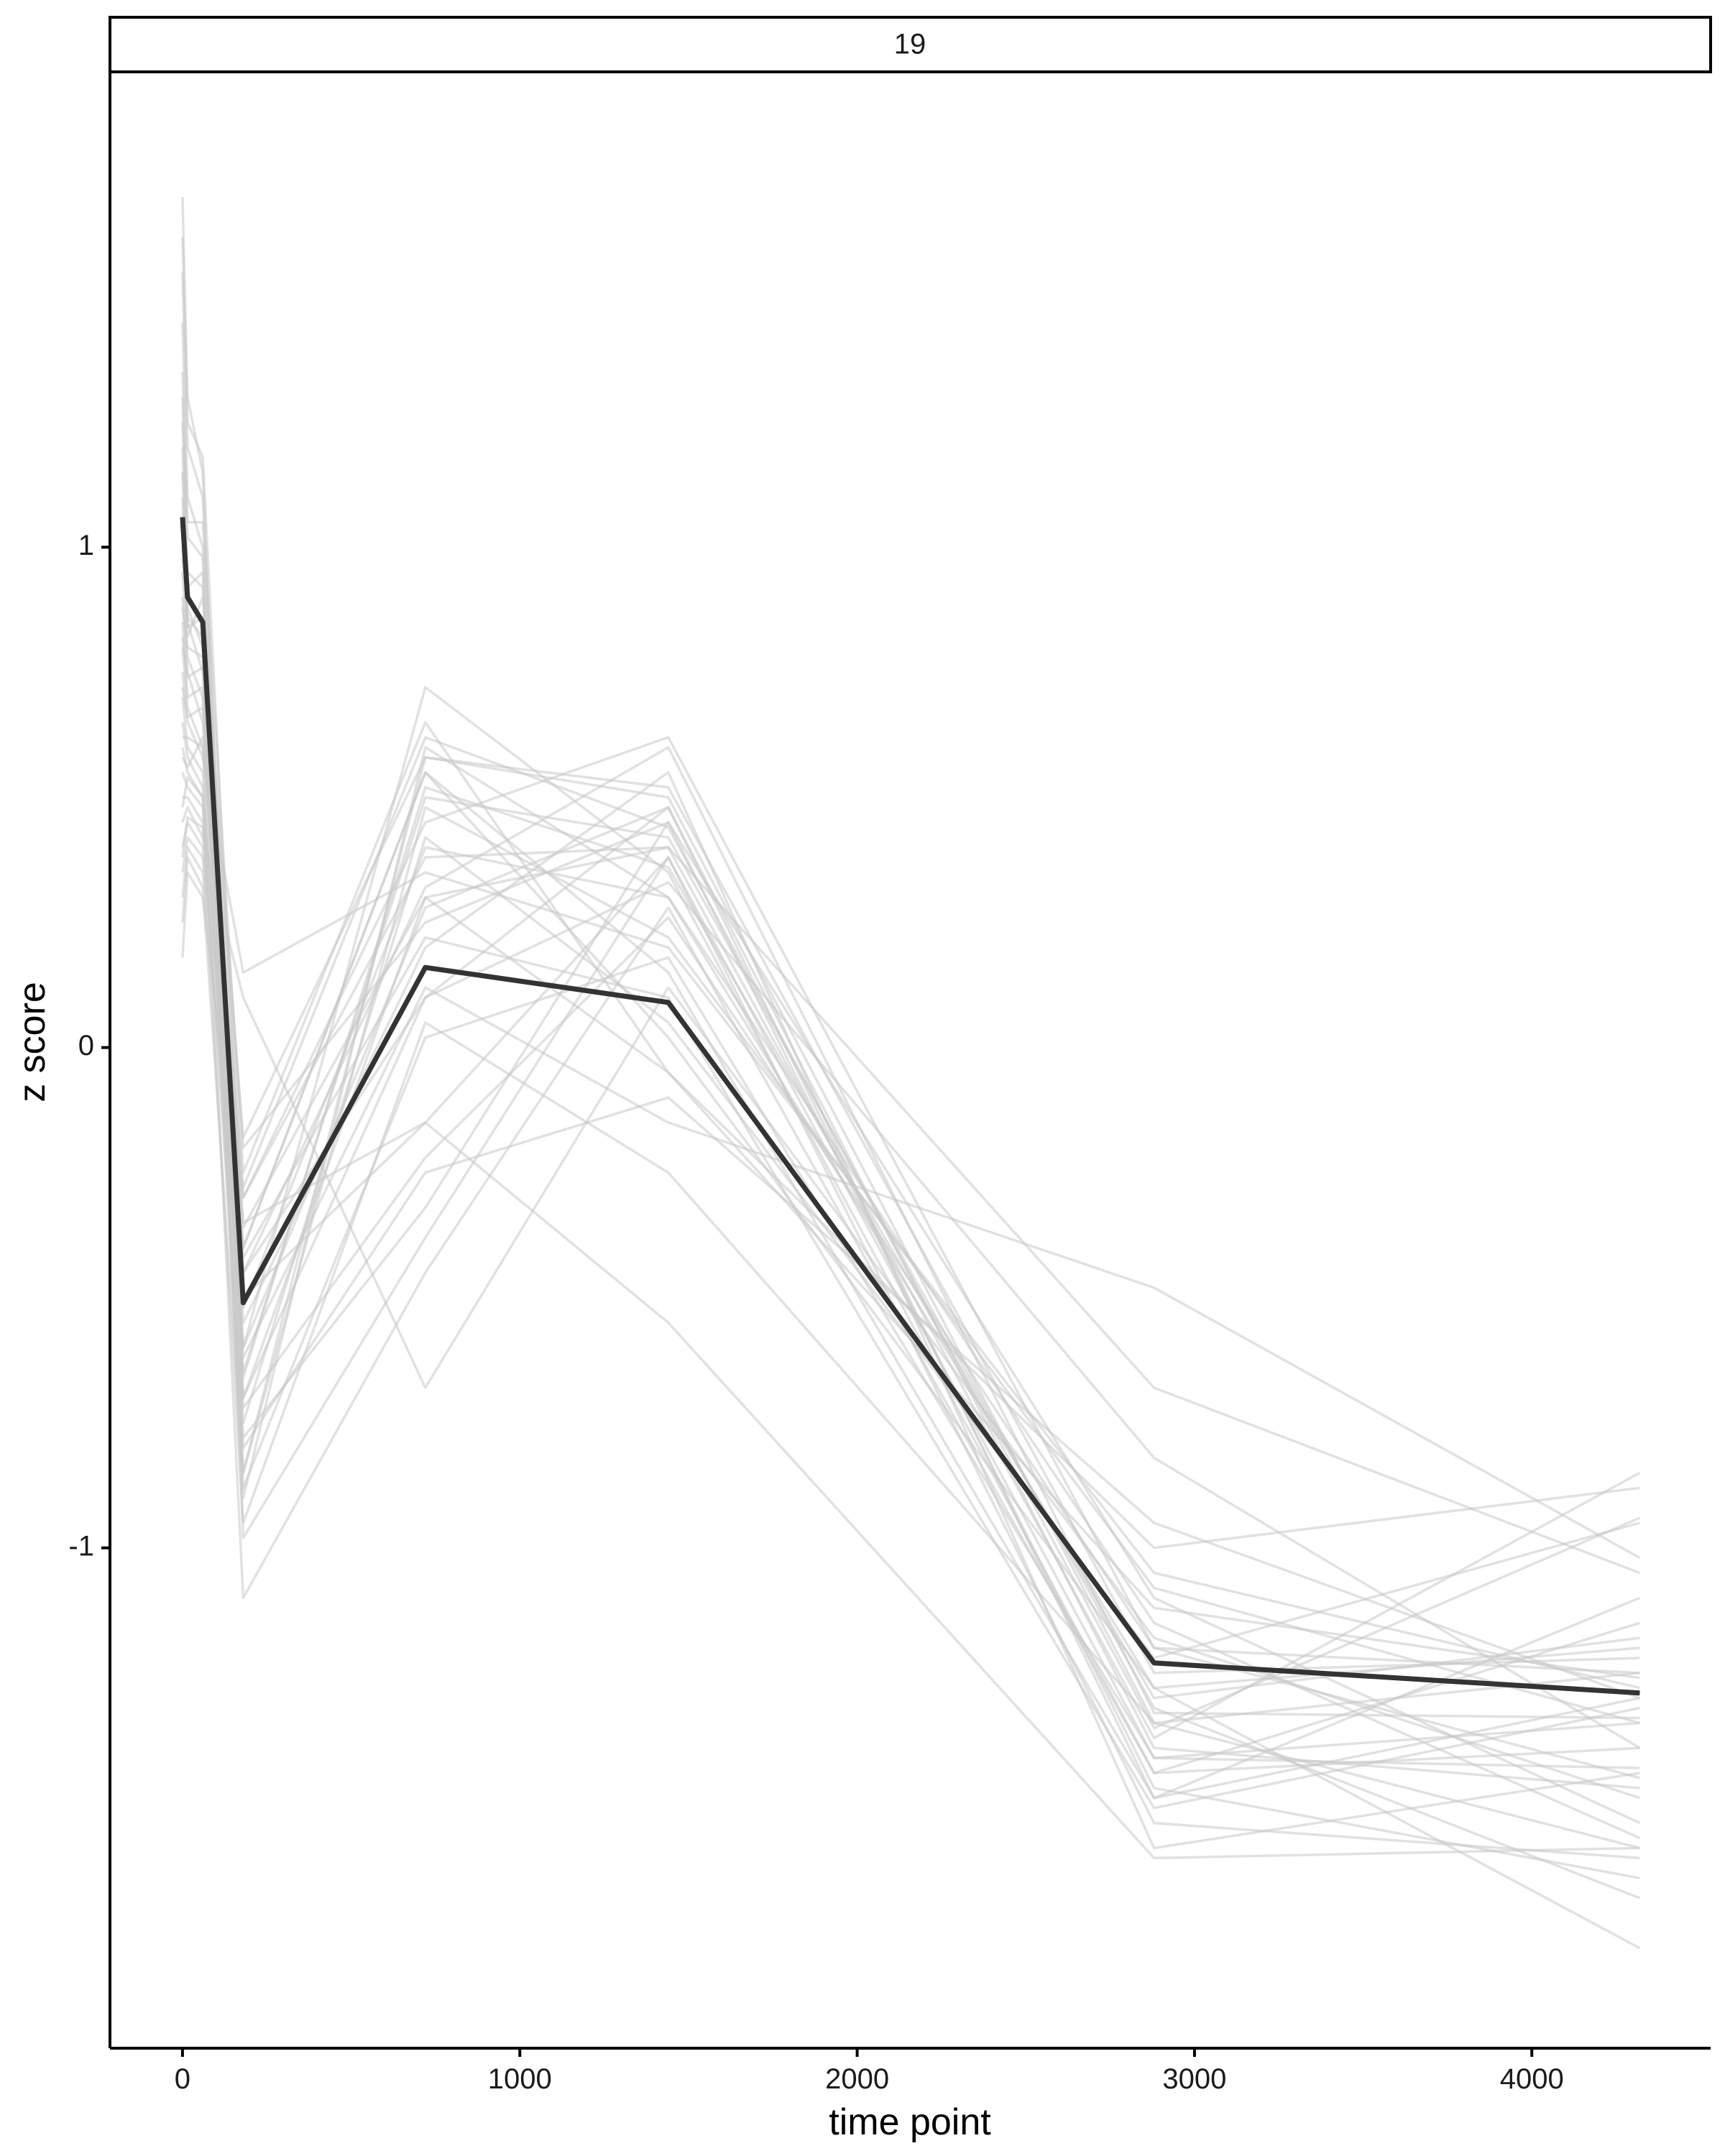  Describe the element at coordinates (32, 1042) in the screenshot. I see `y-axis-title: z score` at that location.